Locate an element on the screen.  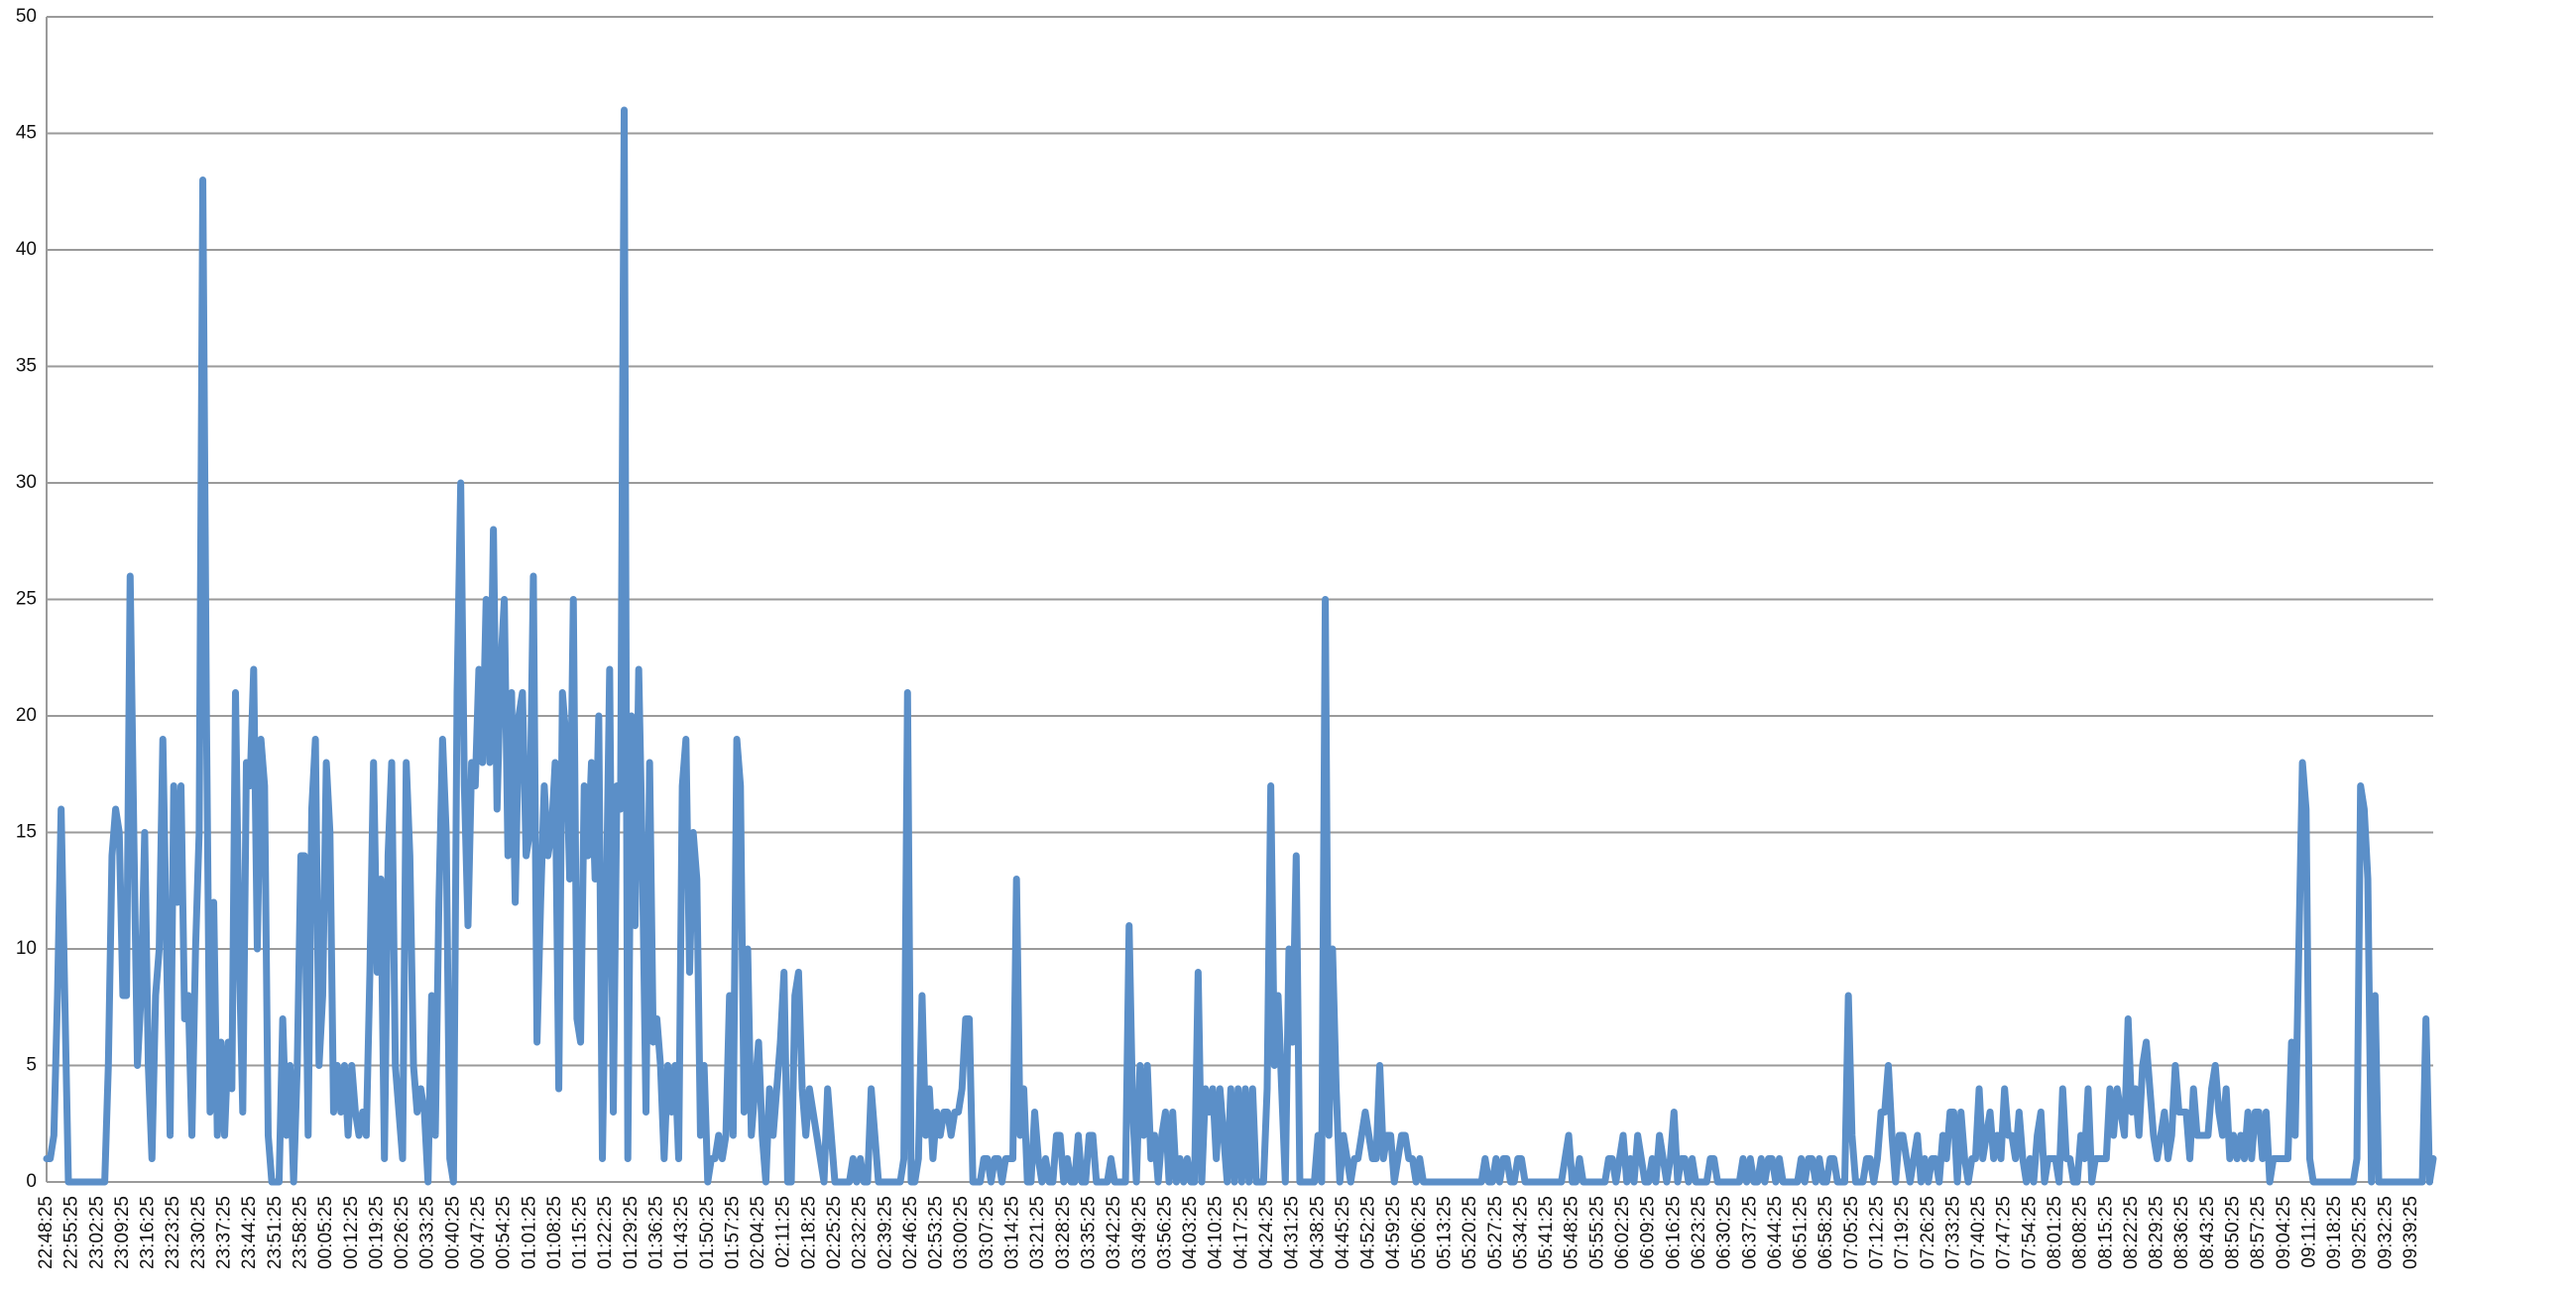
x-tick-label: 23:16:25 is located at coordinates (148, 1233).